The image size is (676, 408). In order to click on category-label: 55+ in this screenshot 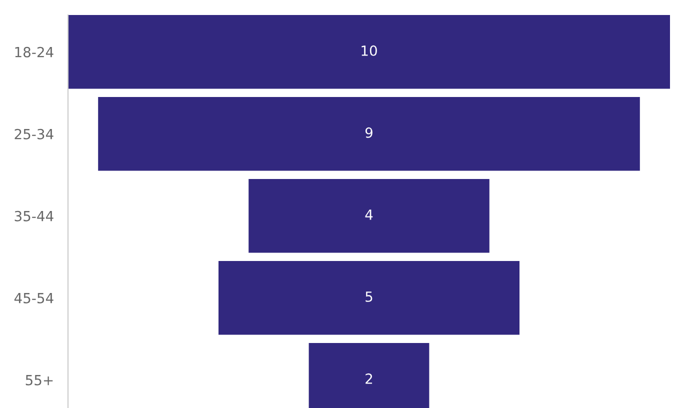, I will do `click(39, 380)`.